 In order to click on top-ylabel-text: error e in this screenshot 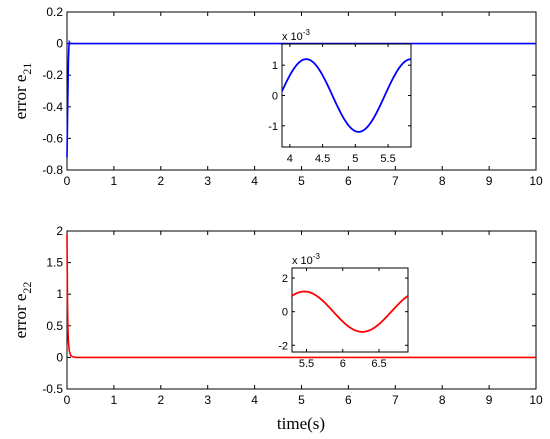, I will do `click(20, 97)`.